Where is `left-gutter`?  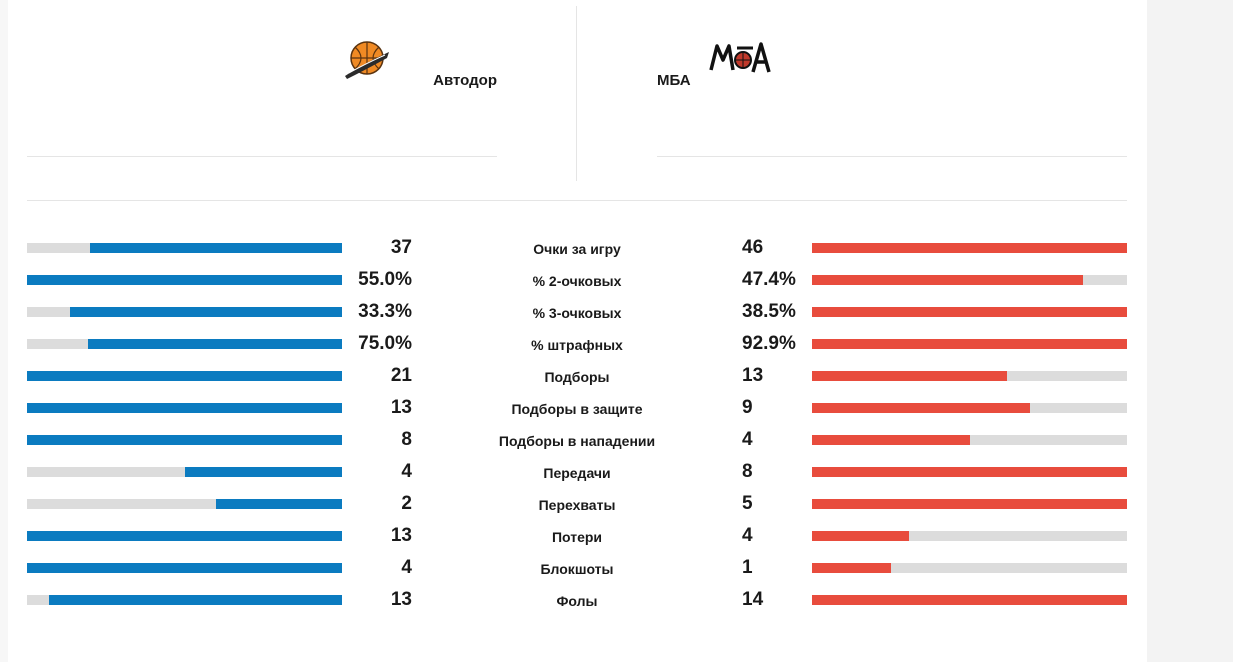 left-gutter is located at coordinates (4, 331).